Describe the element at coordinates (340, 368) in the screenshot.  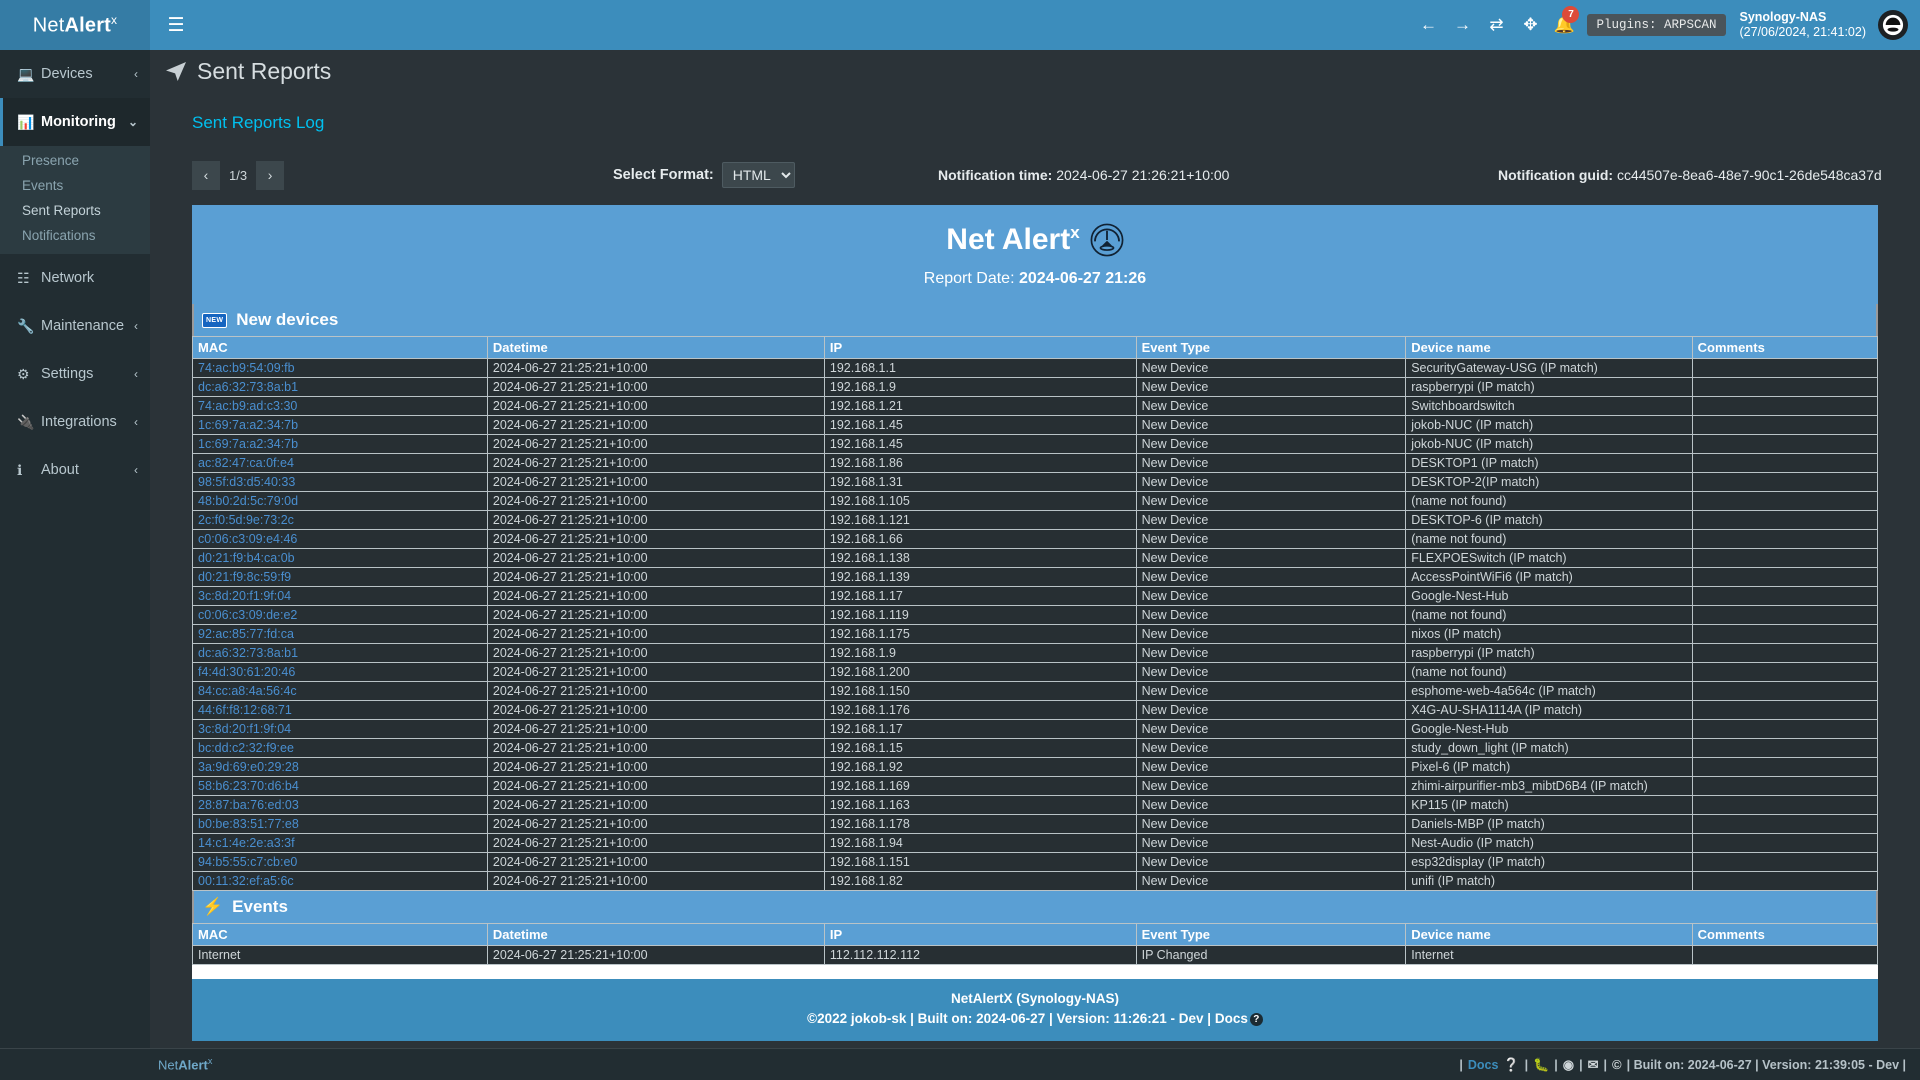
I see `cell-mac: 74:ac:b9:54:09:fb` at that location.